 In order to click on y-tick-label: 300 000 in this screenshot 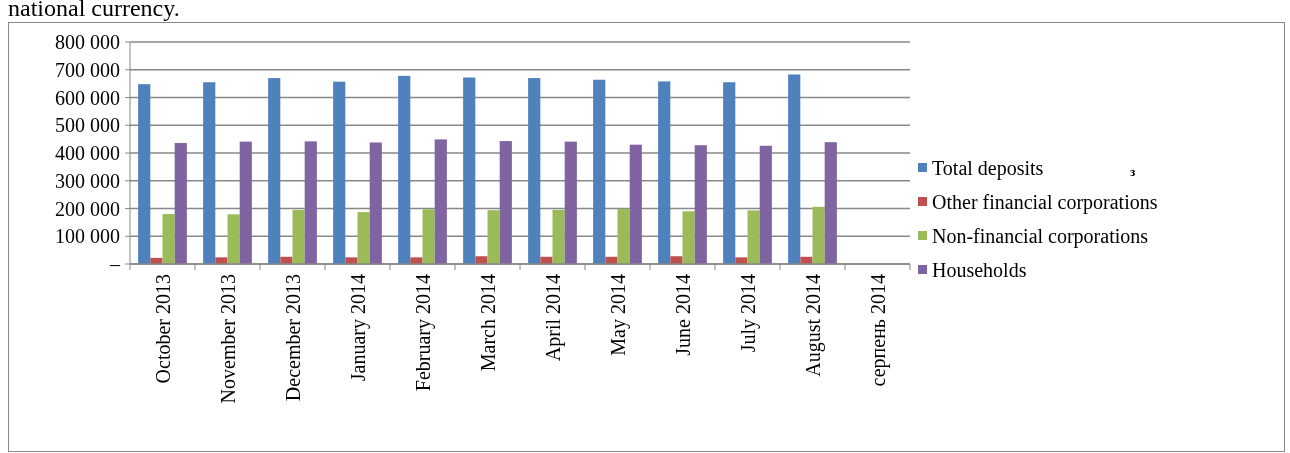, I will do `click(87, 180)`.